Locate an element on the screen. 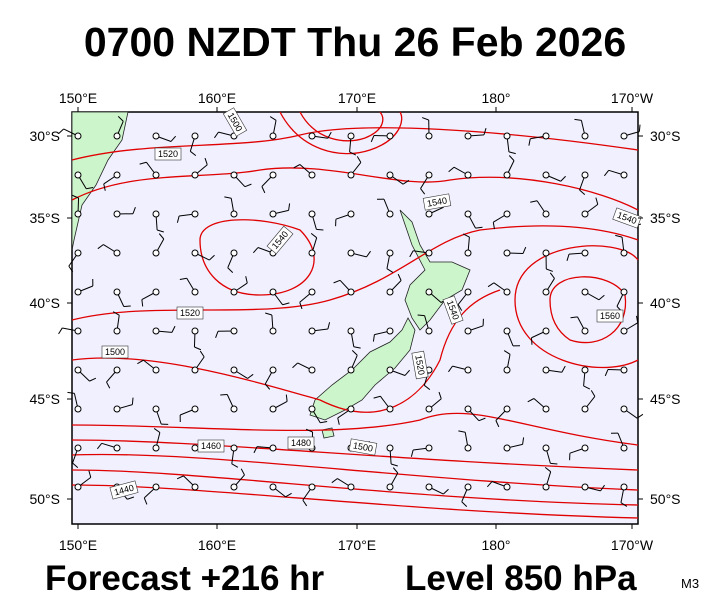 The width and height of the screenshot is (711, 605). left-lat-label: 50°S is located at coordinates (44, 499).